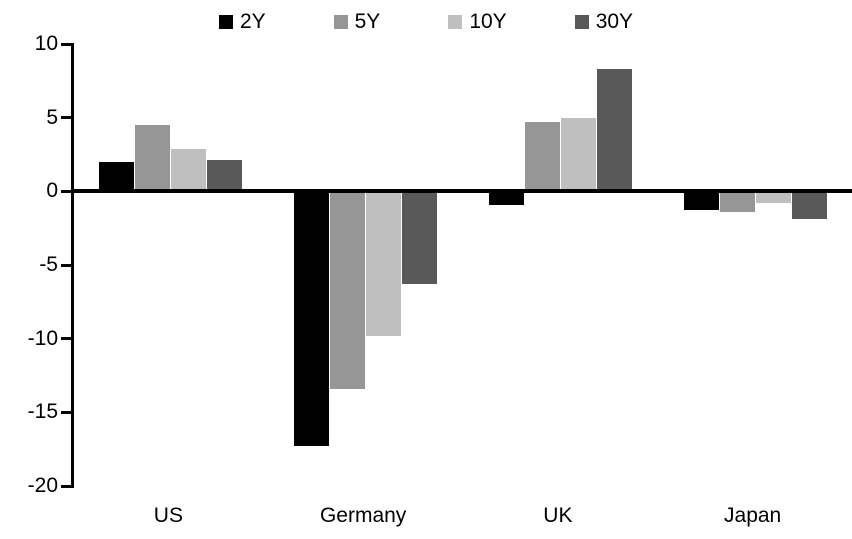 The height and width of the screenshot is (539, 852). I want to click on bar-germany-10y, so click(384, 263).